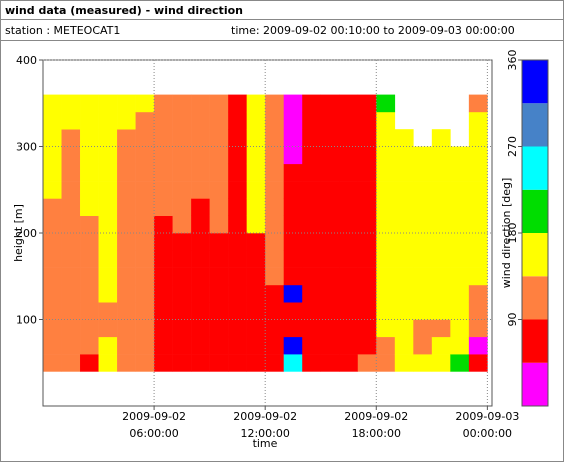 The image size is (564, 462). I want to click on x-tick-label: 2009-09-02 06:00:00, so click(154, 425).